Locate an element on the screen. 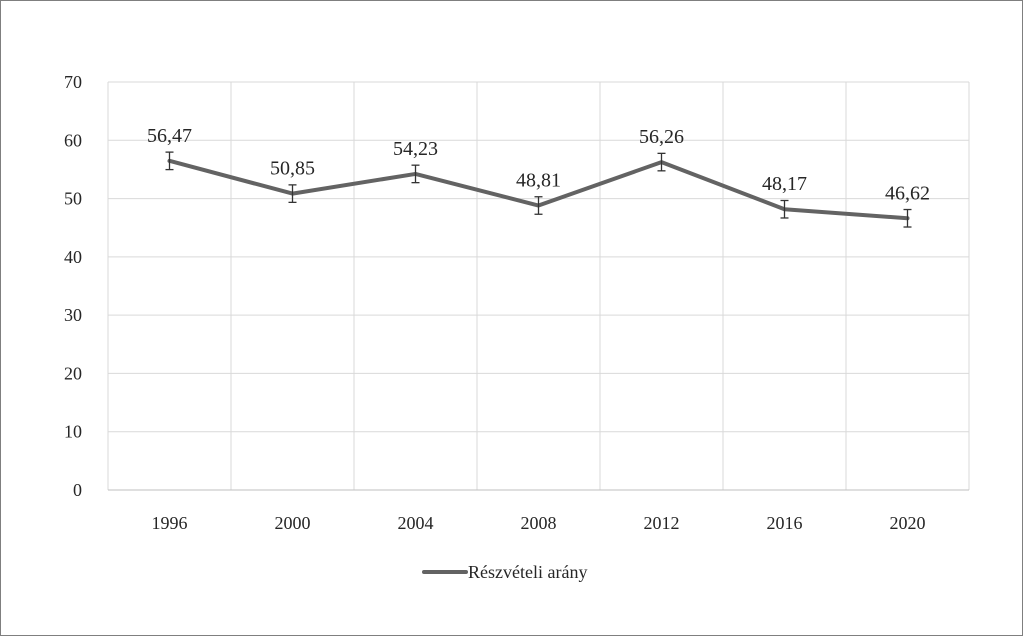 The width and height of the screenshot is (1023, 636). y-tick-label: 60 is located at coordinates (73, 140).